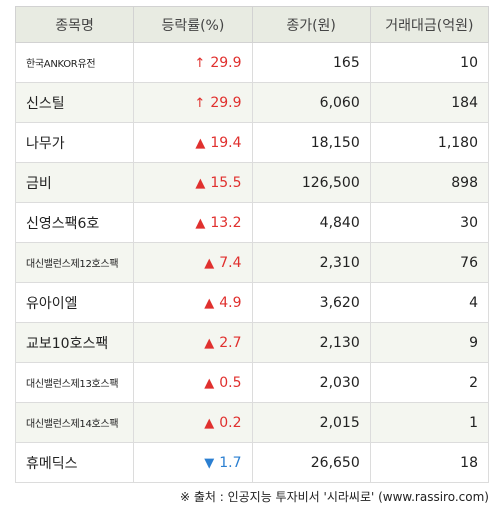 Image resolution: width=503 pixels, height=505 pixels. I want to click on header-volume: 거래대금(억원), so click(429, 24).